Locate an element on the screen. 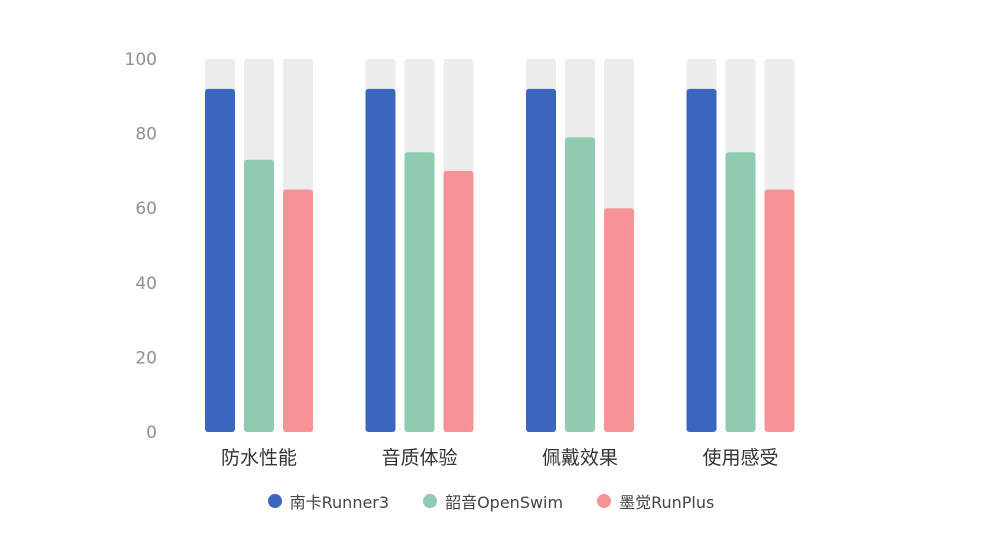 The height and width of the screenshot is (550, 982). legend-label: 南卡Runner3 is located at coordinates (339, 502).